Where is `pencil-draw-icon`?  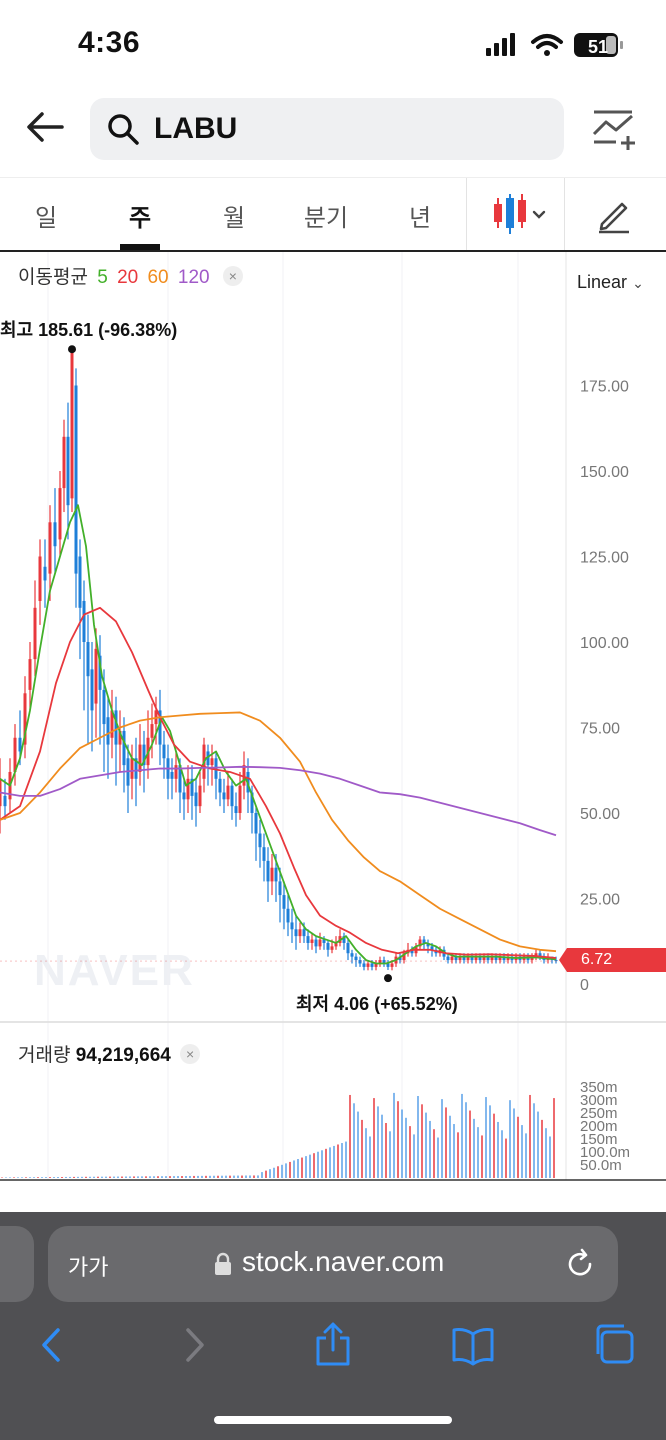 pencil-draw-icon is located at coordinates (614, 214).